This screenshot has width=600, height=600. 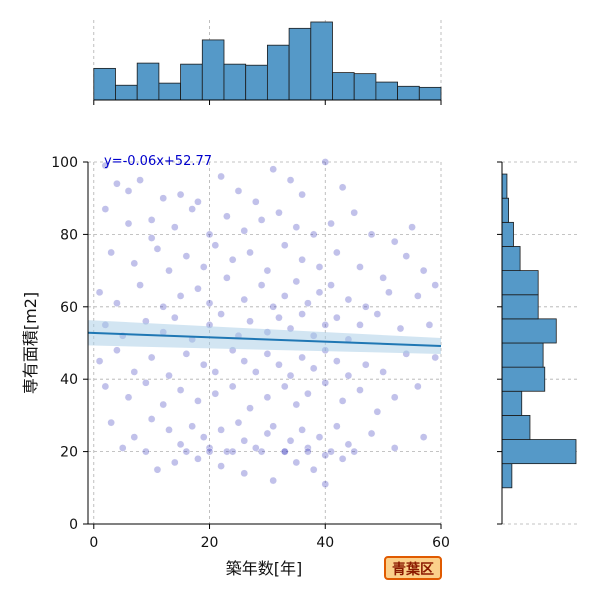 What do you see at coordinates (69, 235) in the screenshot?
I see `y-tick-label: 80` at bounding box center [69, 235].